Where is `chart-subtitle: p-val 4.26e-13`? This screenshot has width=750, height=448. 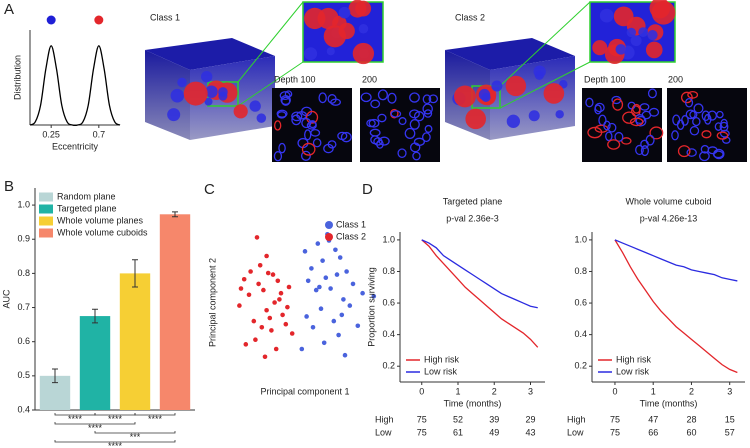
chart-subtitle: p-val 4.26e-13 is located at coordinates (669, 218).